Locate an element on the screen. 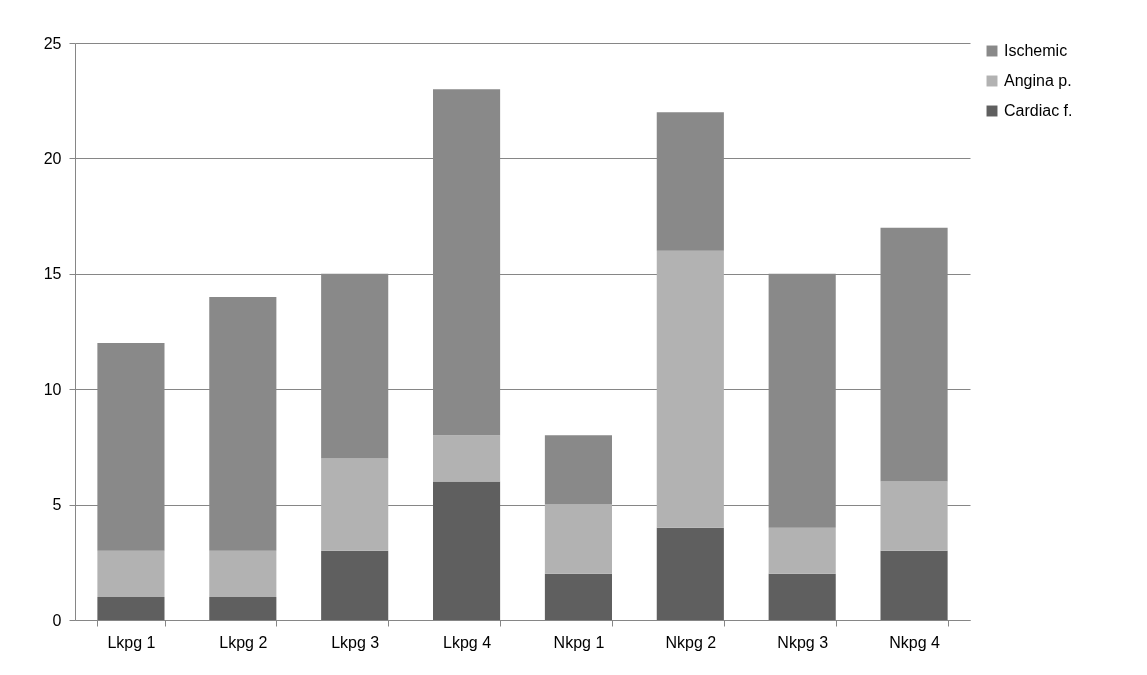  x-tick-label: Lkpg 4 is located at coordinates (467, 642).